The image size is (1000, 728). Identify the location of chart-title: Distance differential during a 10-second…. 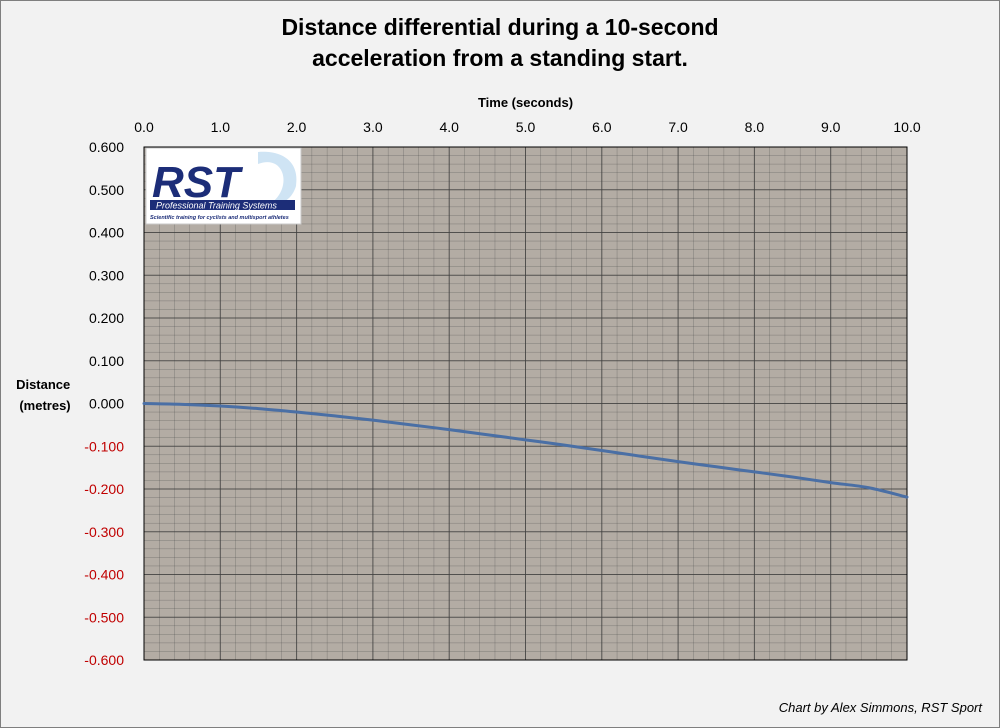
(500, 43).